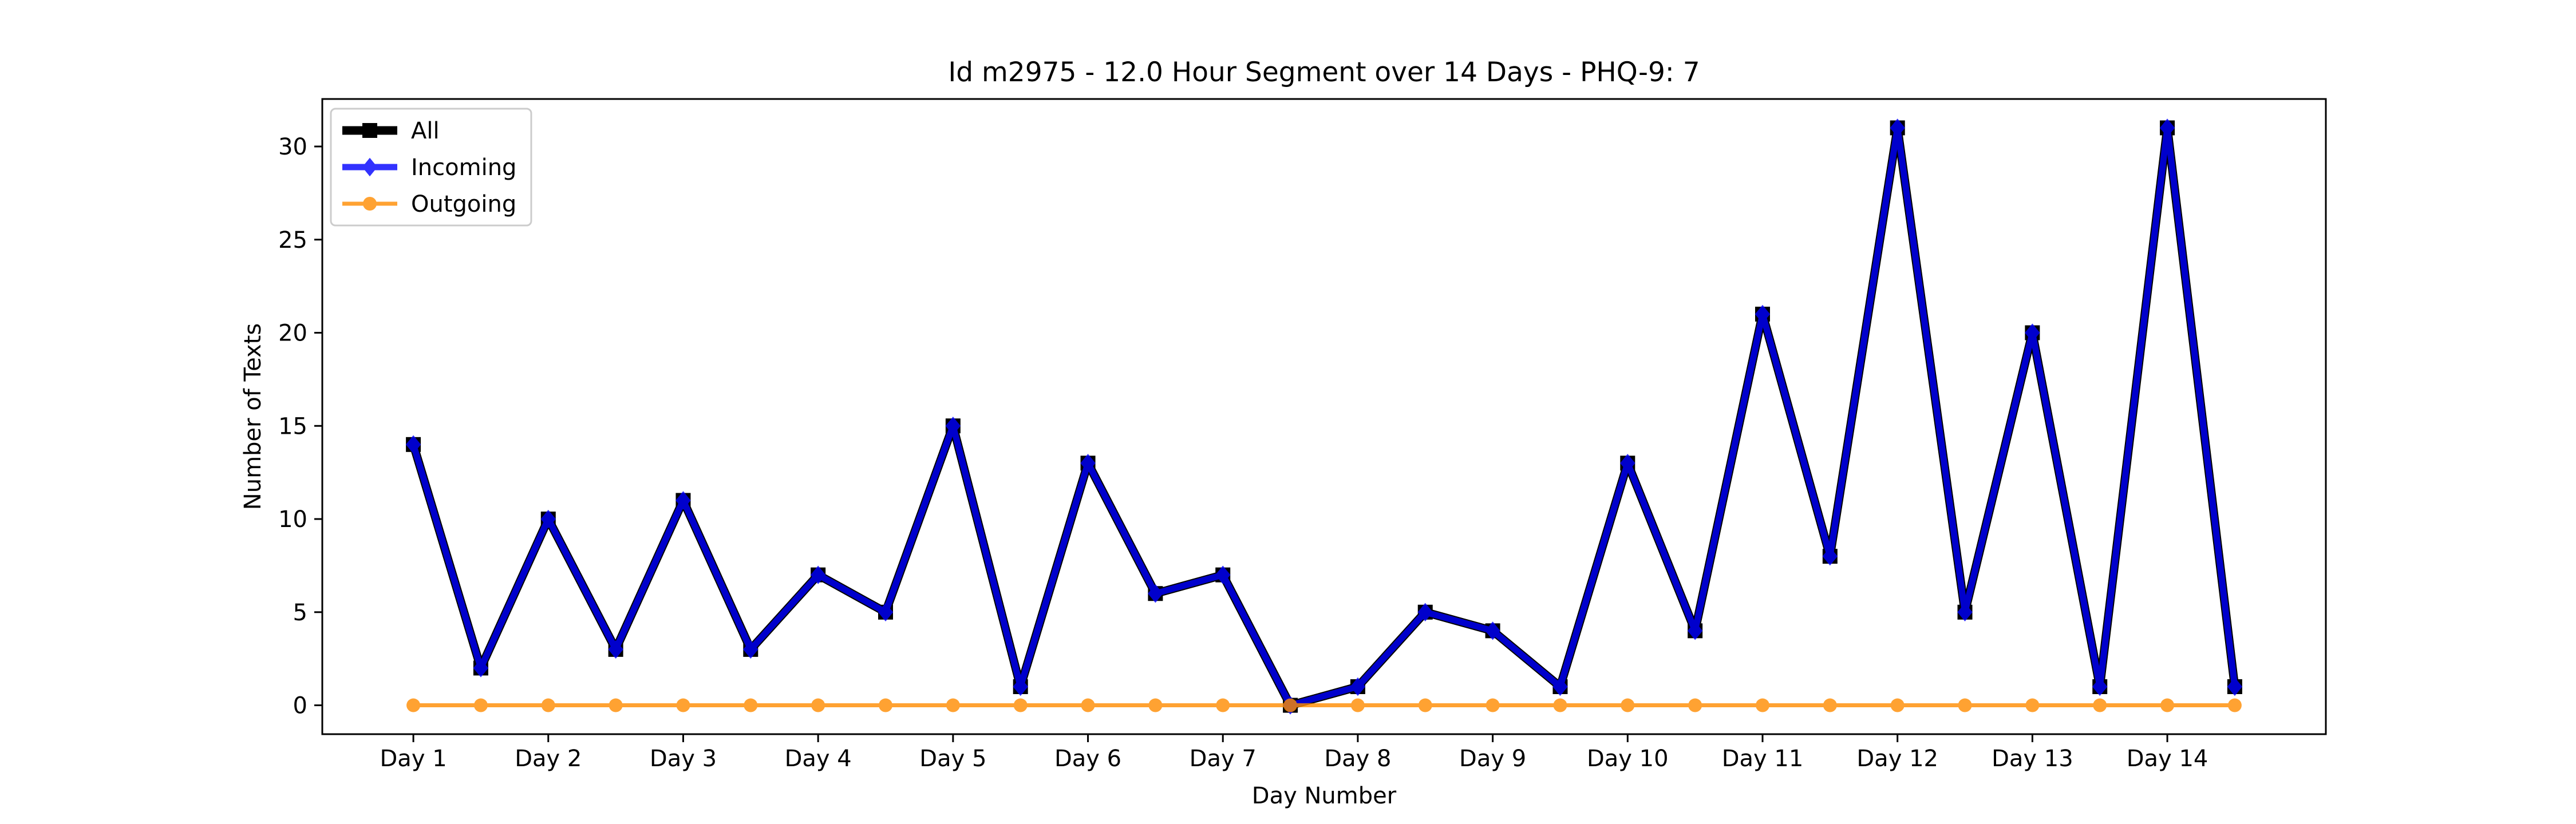 The width and height of the screenshot is (2576, 824). I want to click on y-axis: 0 5 10 15 20 25 30, so click(300, 426).